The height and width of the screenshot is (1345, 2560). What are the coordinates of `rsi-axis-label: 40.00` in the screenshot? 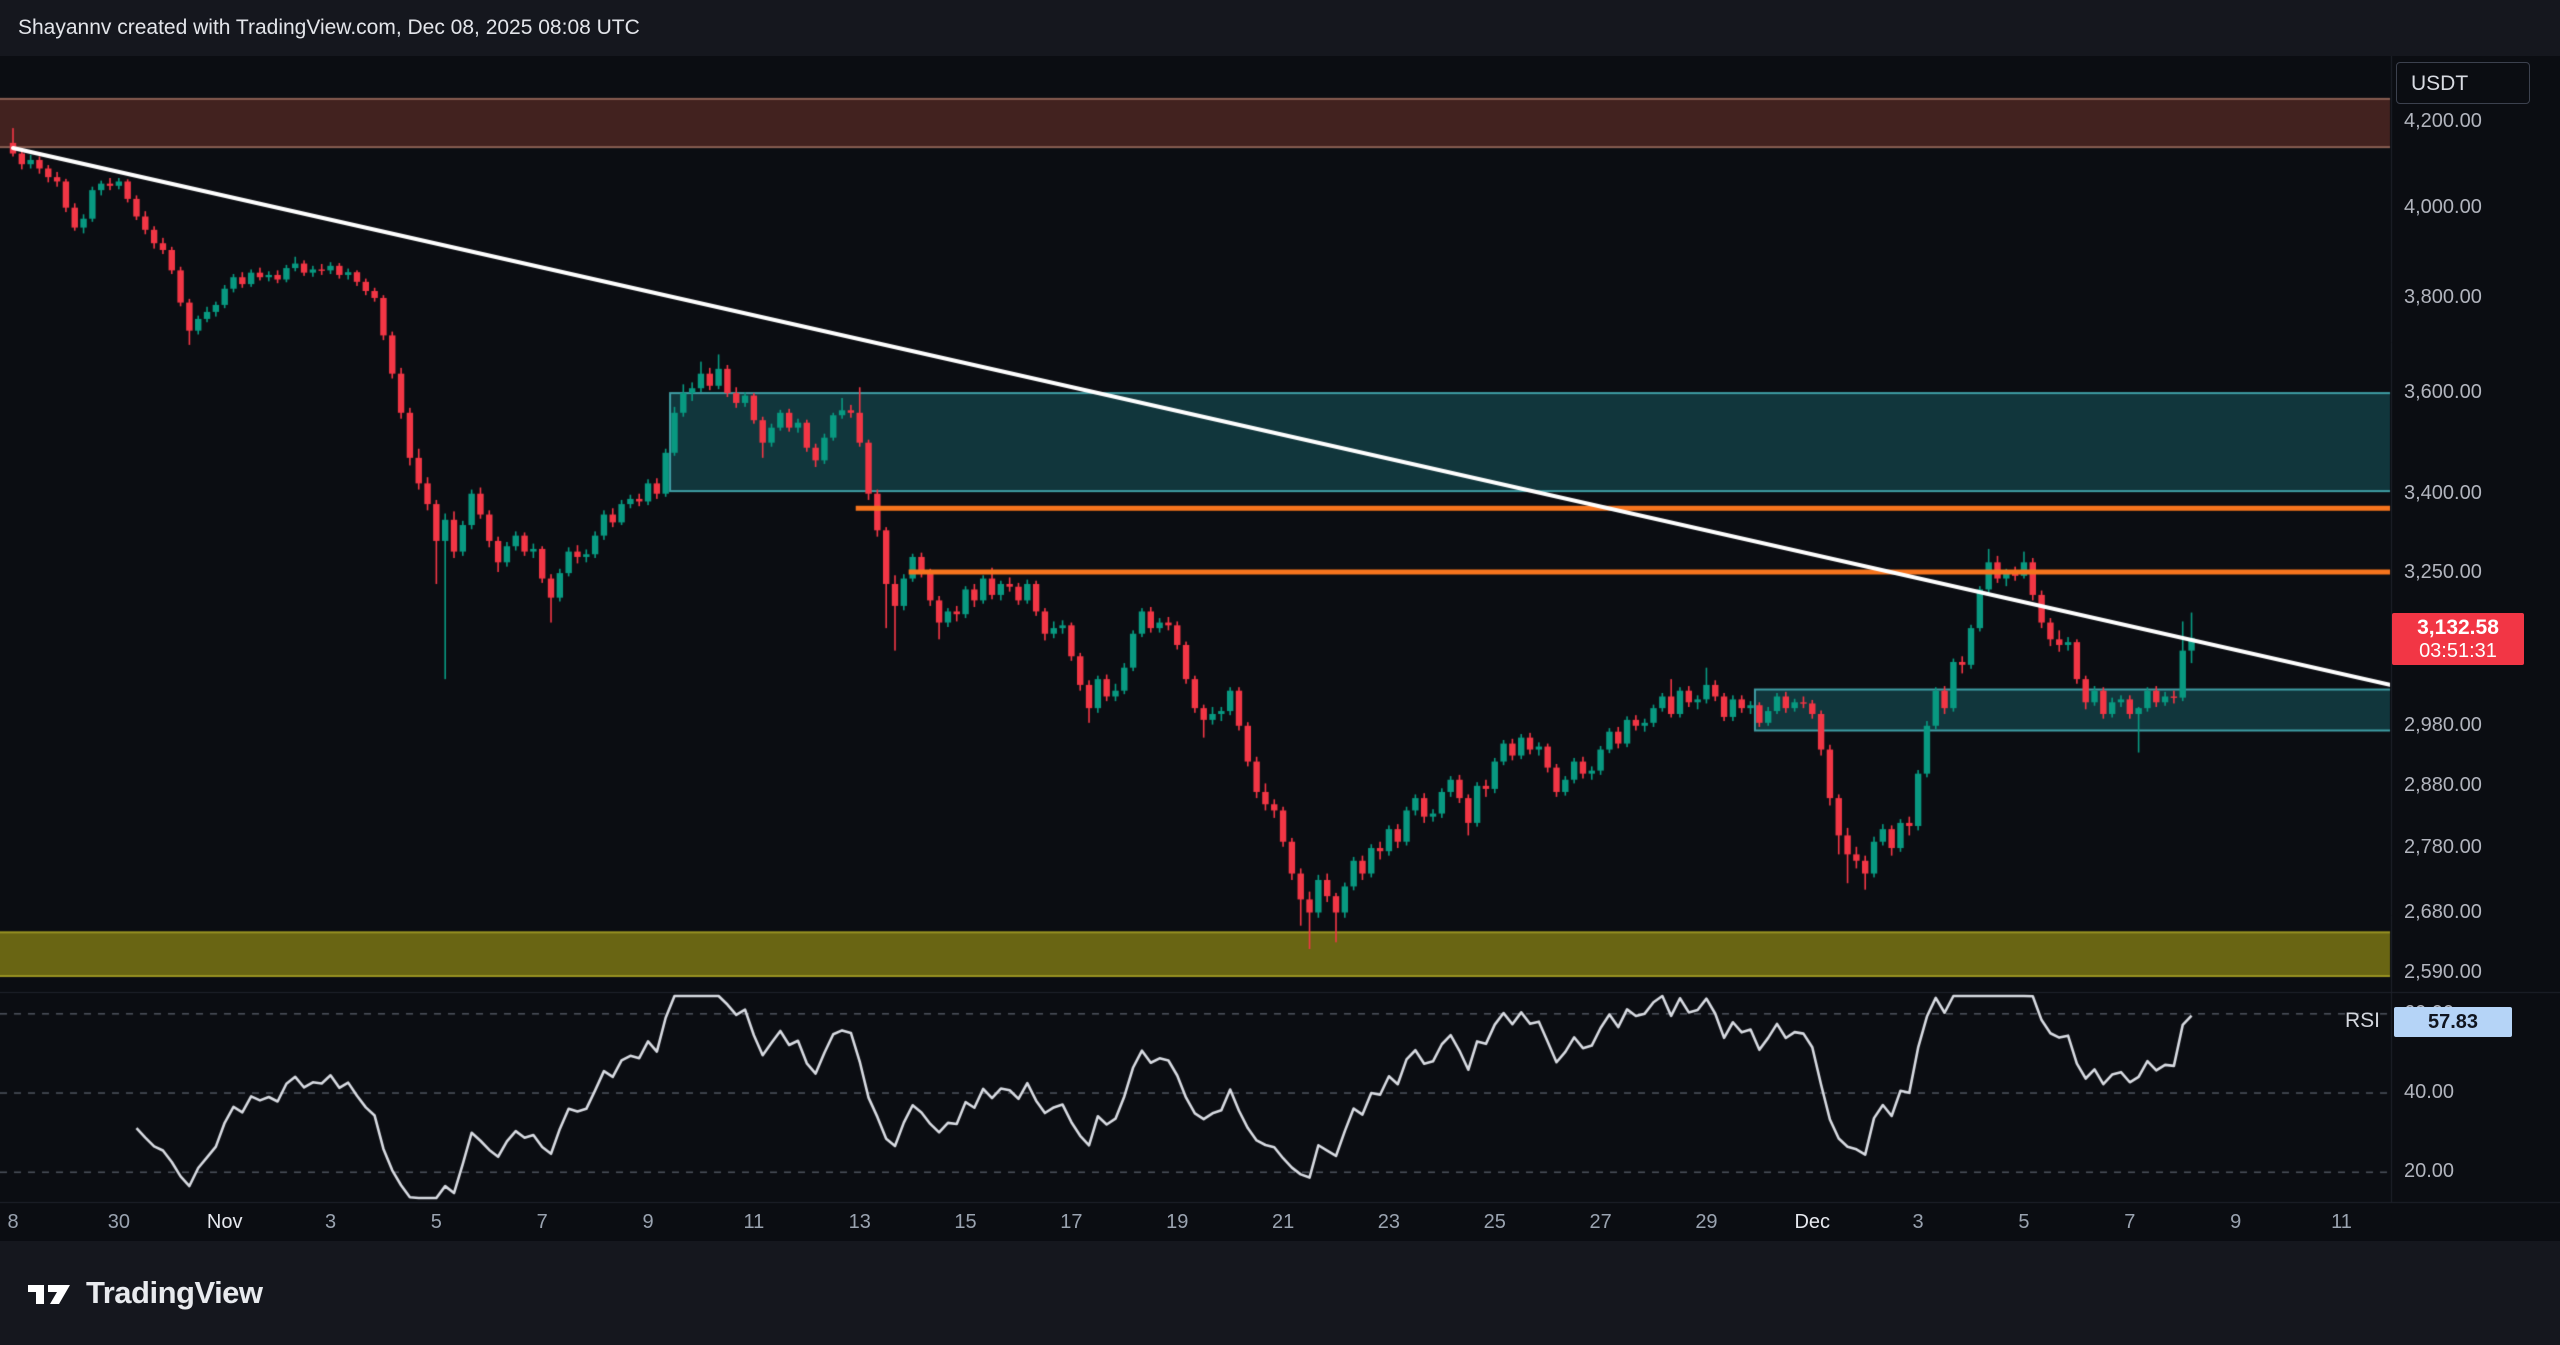 It's located at (2429, 1092).